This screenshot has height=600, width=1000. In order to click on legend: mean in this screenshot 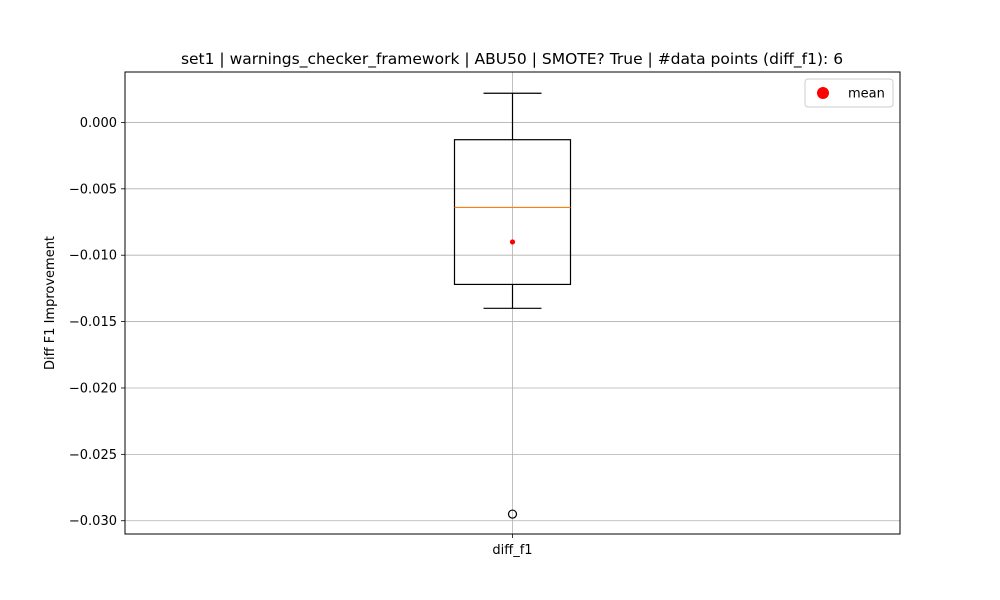, I will do `click(849, 93)`.